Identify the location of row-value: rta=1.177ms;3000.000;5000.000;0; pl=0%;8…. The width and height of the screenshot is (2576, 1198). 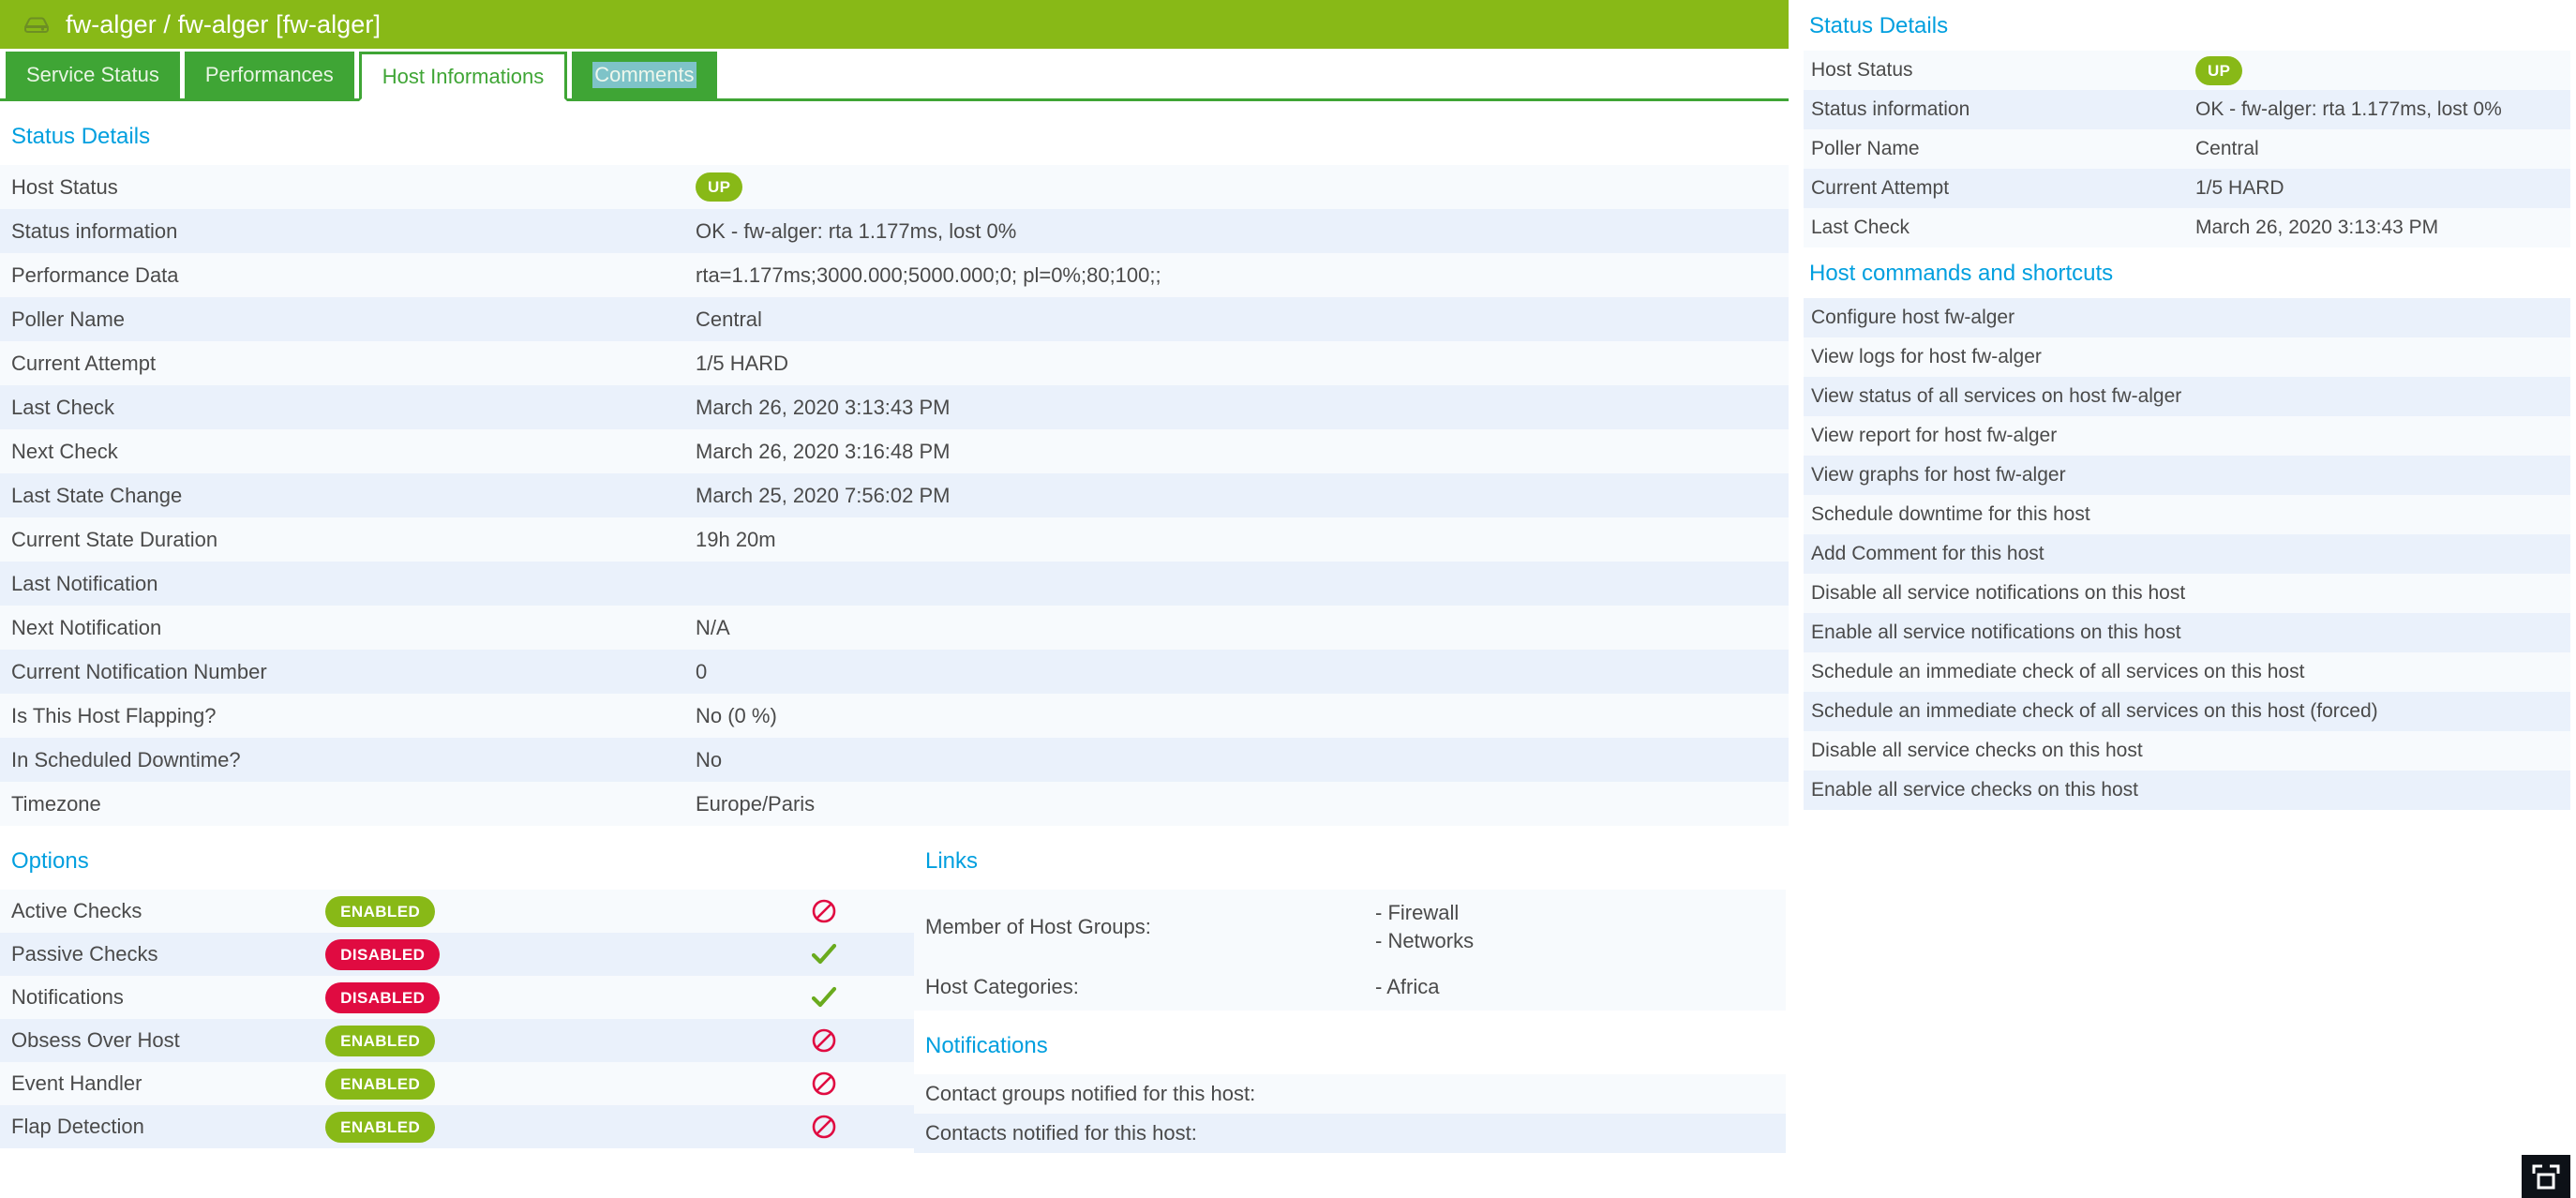
(928, 274).